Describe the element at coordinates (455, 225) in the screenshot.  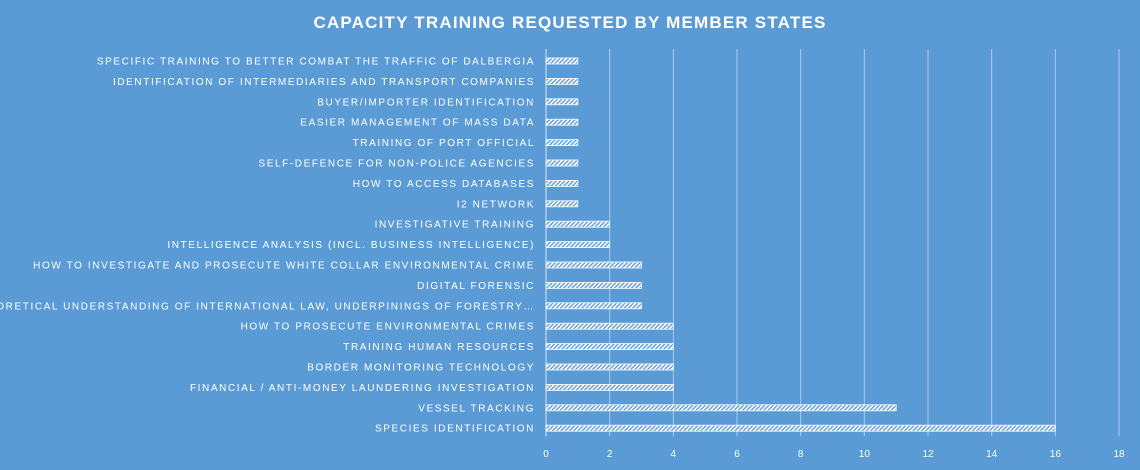
I see `category-label: INVESTIGATIVE TRAINING` at that location.